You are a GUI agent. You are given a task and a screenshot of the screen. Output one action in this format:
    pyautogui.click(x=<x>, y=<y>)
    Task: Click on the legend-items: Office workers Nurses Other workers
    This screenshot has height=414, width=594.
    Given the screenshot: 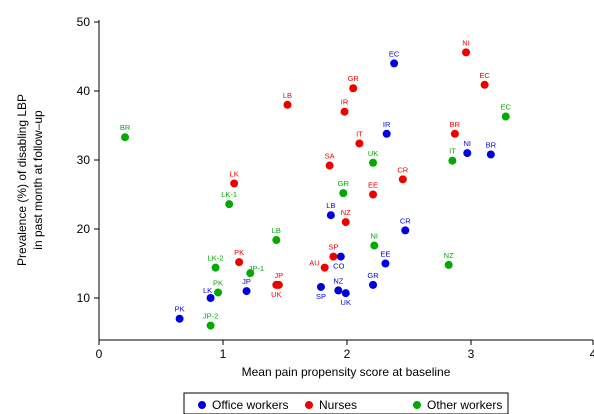 What is the action you would take?
    pyautogui.click(x=350, y=405)
    